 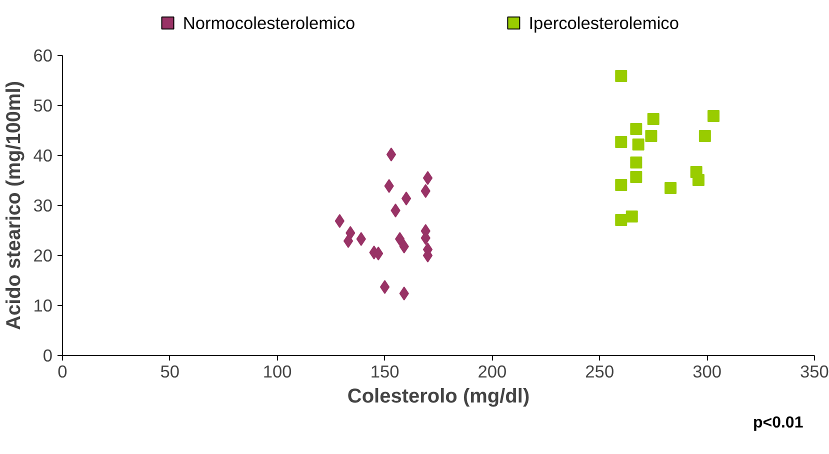 I want to click on x-tick-label: 300, so click(x=707, y=372).